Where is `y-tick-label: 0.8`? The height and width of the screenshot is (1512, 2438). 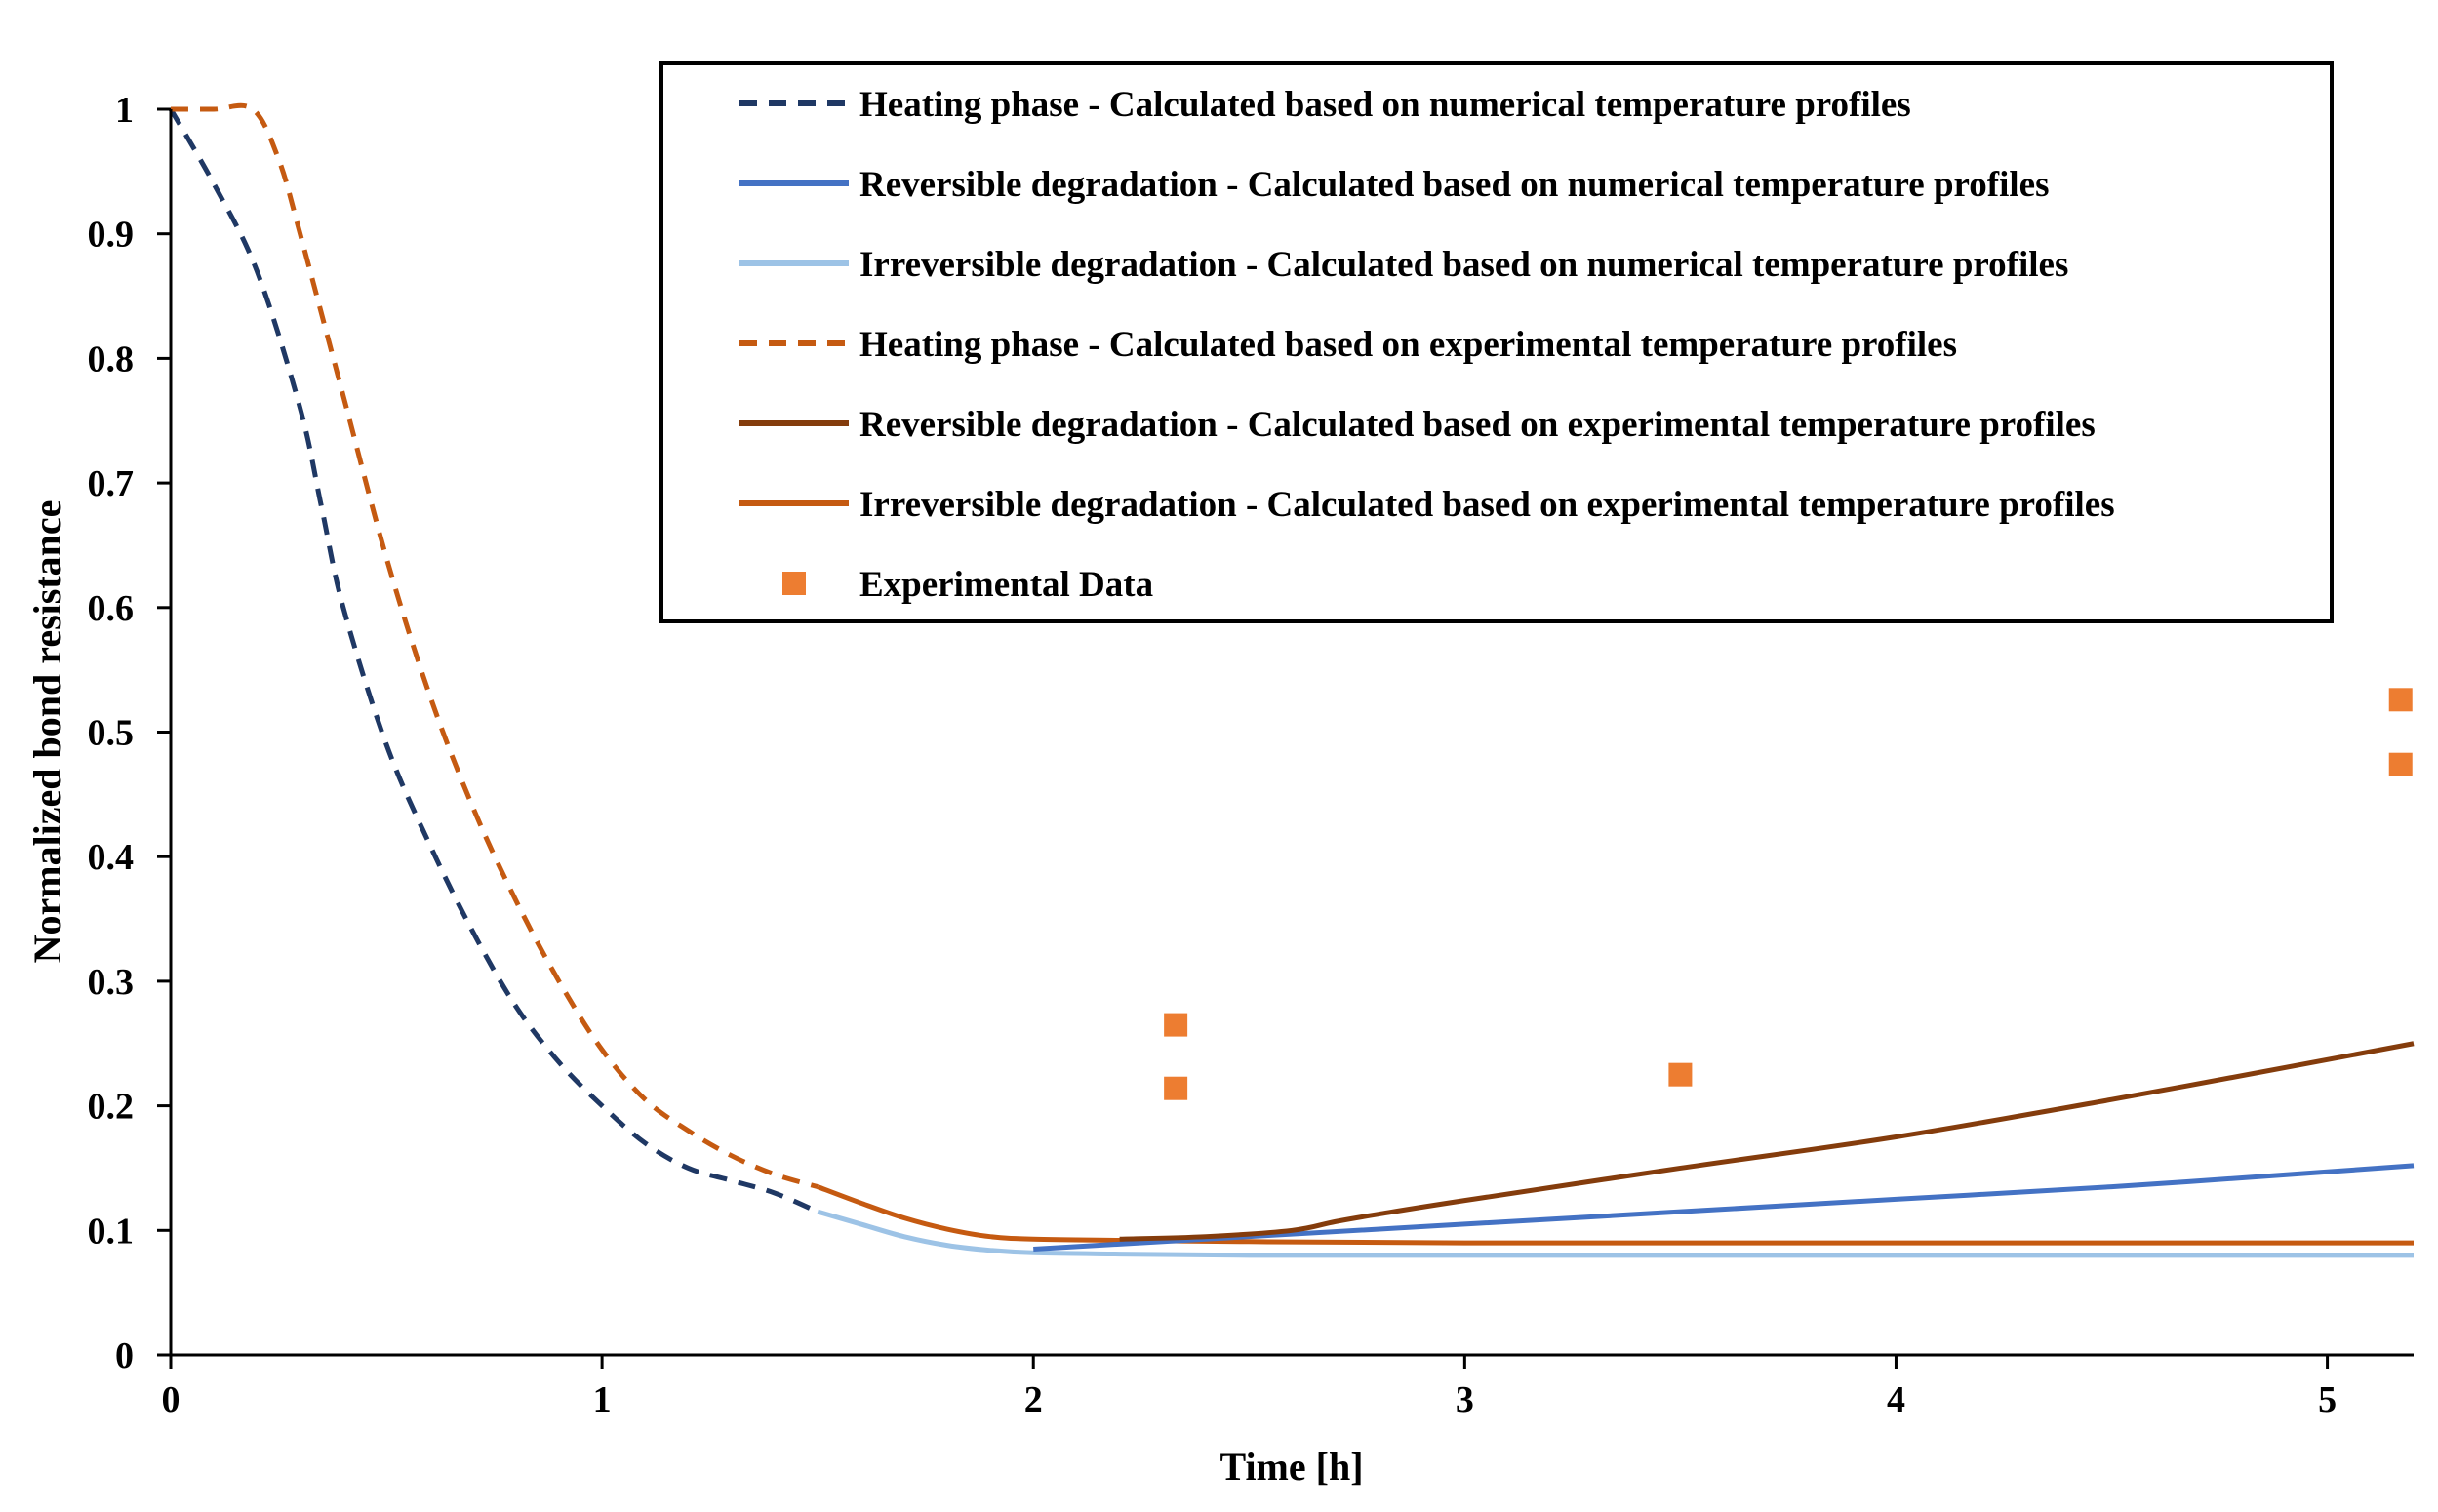
y-tick-label: 0.8 is located at coordinates (111, 358).